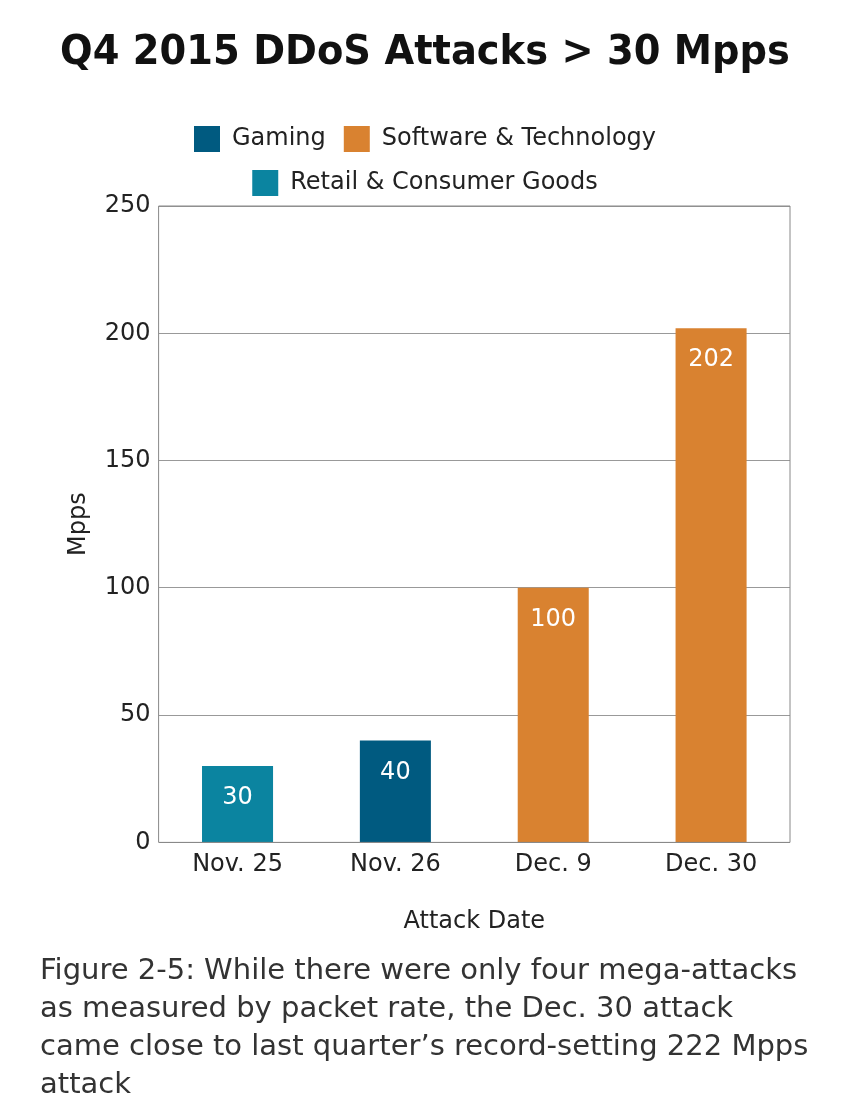  I want to click on y-tick-label: 250, so click(127, 204).